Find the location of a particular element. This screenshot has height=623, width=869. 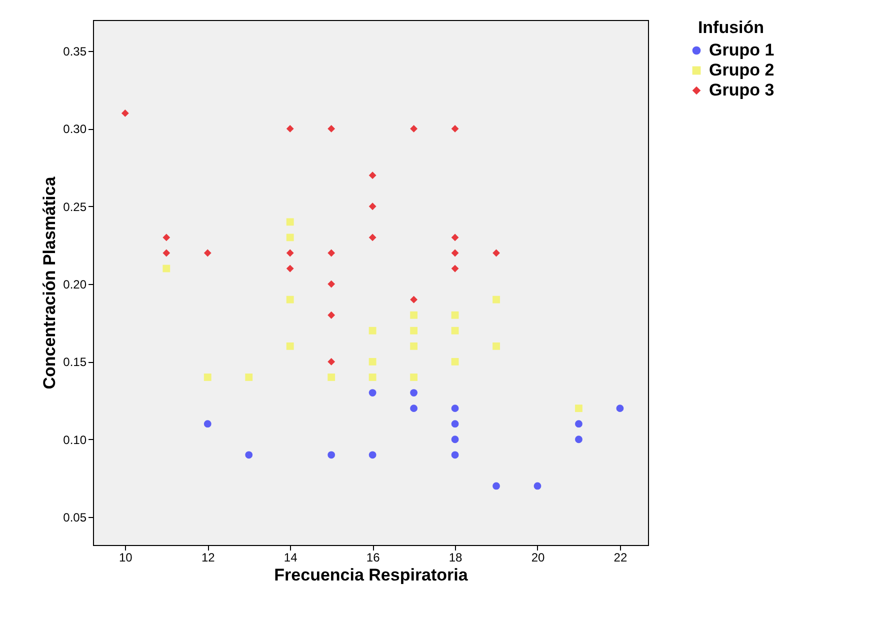

x-tick-label: 10 is located at coordinates (125, 557).